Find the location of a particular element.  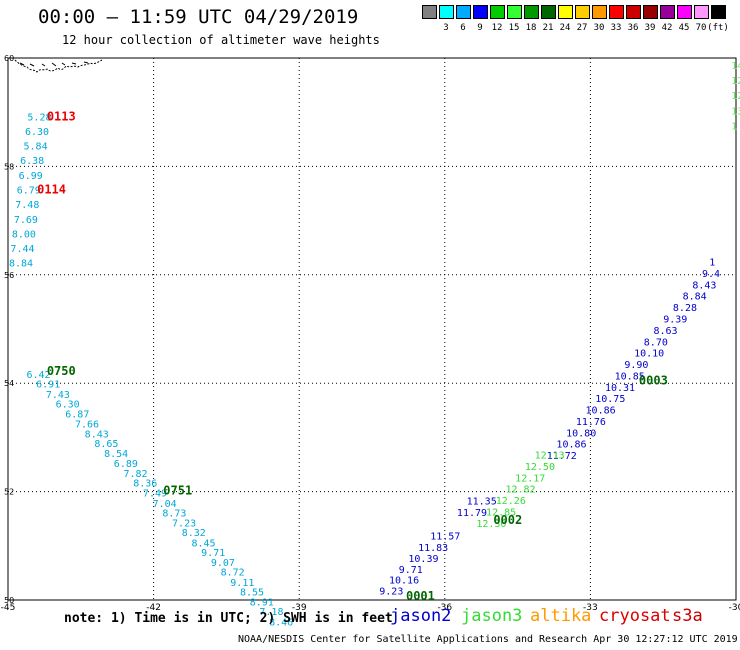

legend-label: 3 is located at coordinates (446, 28).